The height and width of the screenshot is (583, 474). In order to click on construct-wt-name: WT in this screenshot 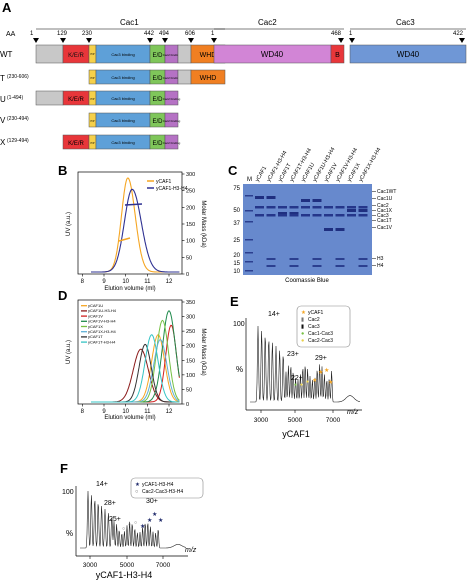, I will do `click(6, 54)`.